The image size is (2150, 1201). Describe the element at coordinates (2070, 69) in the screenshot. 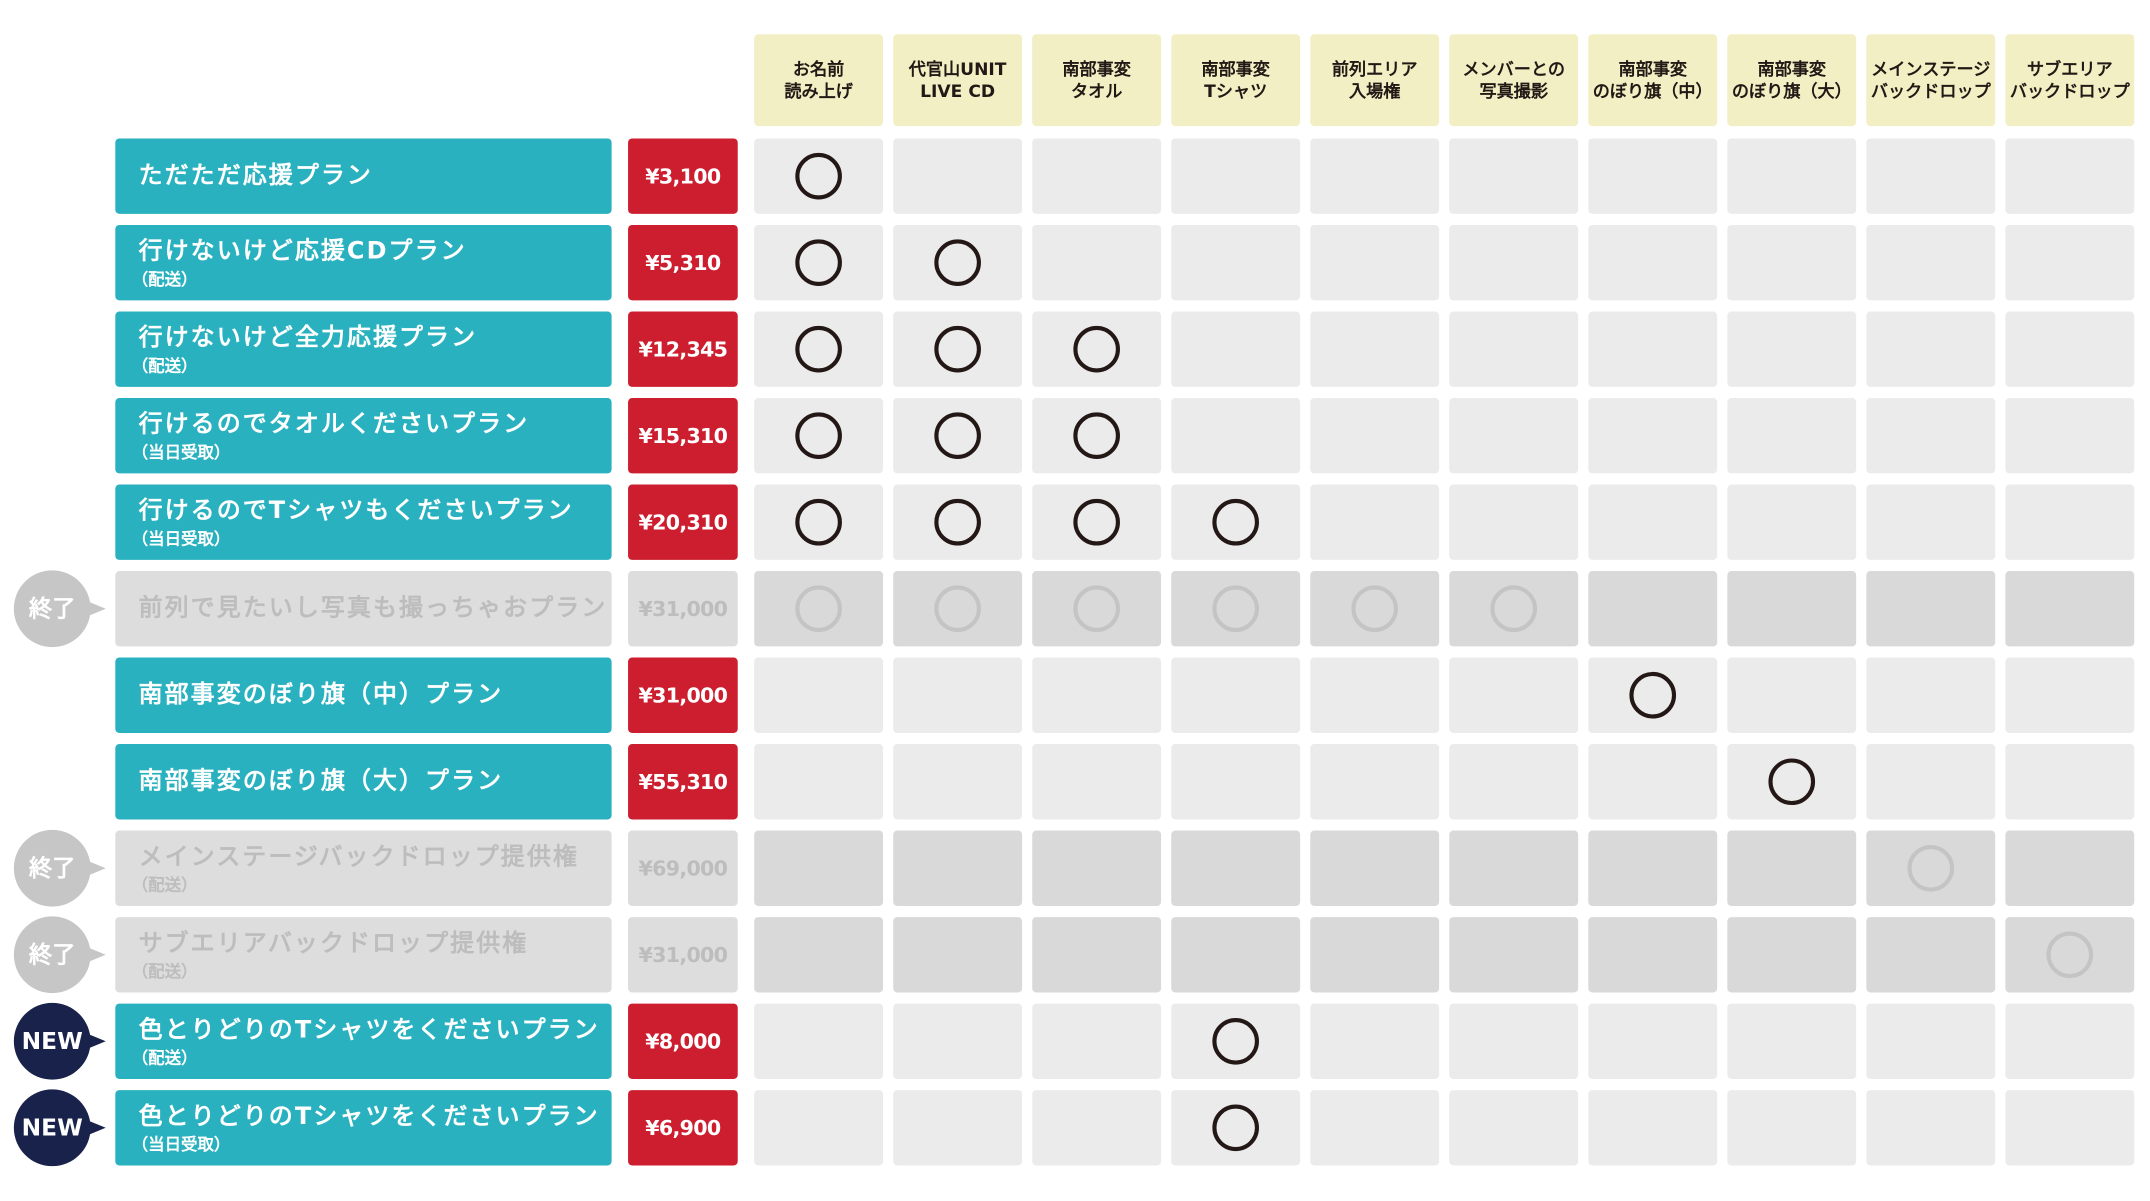

I see `column-header-label: サブエリア` at that location.